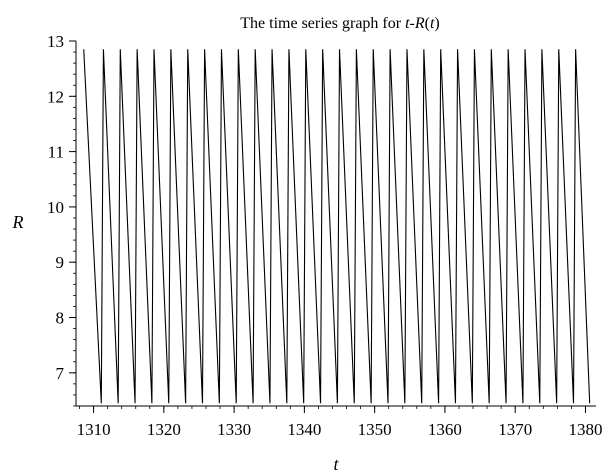 The height and width of the screenshot is (475, 608). I want to click on x-tick-label: 1330, so click(234, 429).